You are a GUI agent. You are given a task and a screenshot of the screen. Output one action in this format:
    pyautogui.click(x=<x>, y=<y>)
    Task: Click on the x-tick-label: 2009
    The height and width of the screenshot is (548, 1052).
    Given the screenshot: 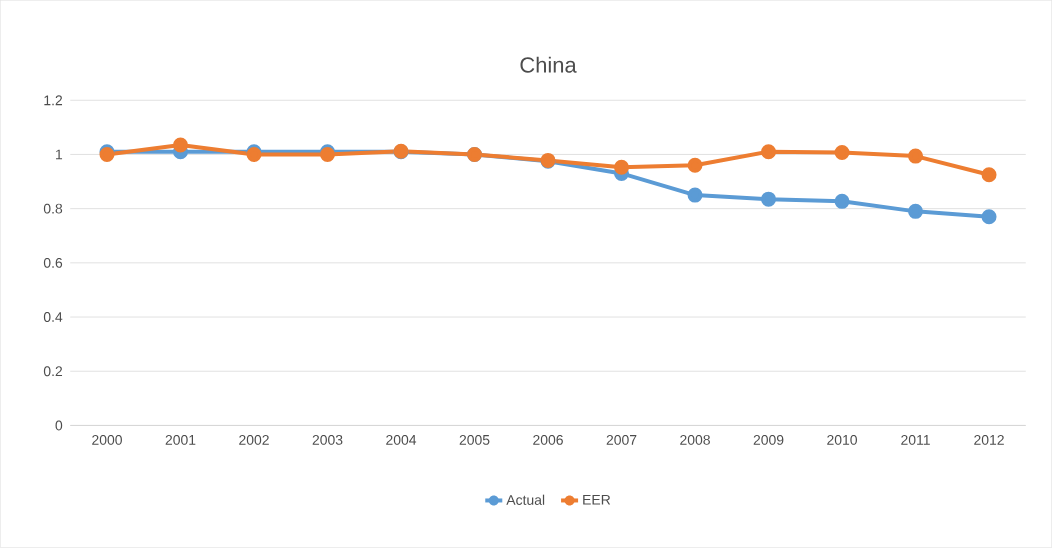 What is the action you would take?
    pyautogui.click(x=768, y=440)
    